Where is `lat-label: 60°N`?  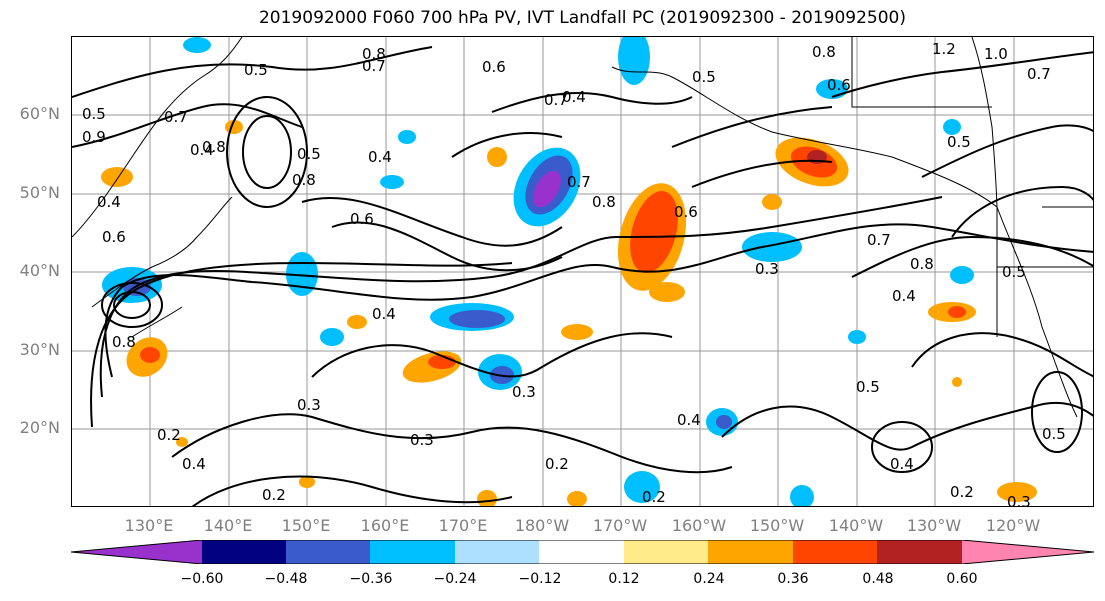
lat-label: 60°N is located at coordinates (39, 113).